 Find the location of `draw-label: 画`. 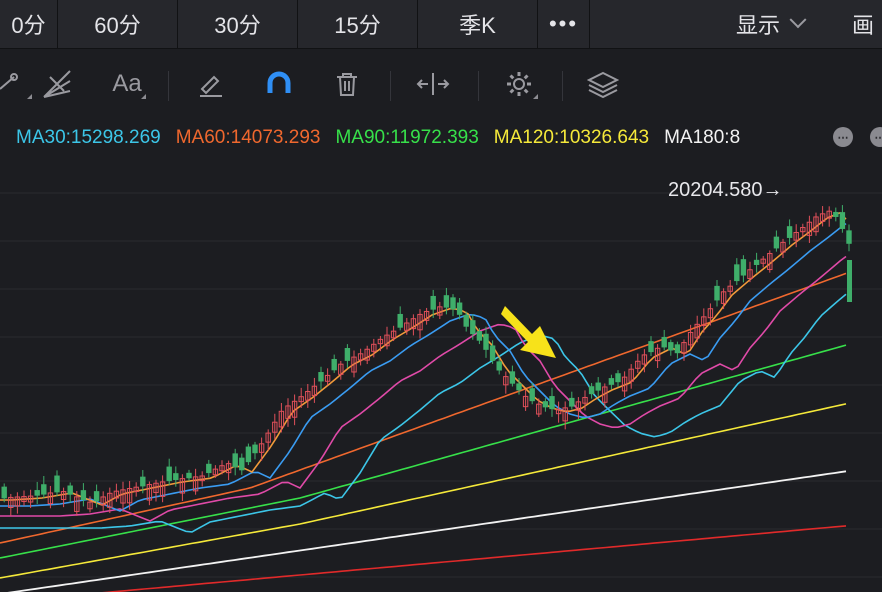

draw-label: 画 is located at coordinates (863, 25).